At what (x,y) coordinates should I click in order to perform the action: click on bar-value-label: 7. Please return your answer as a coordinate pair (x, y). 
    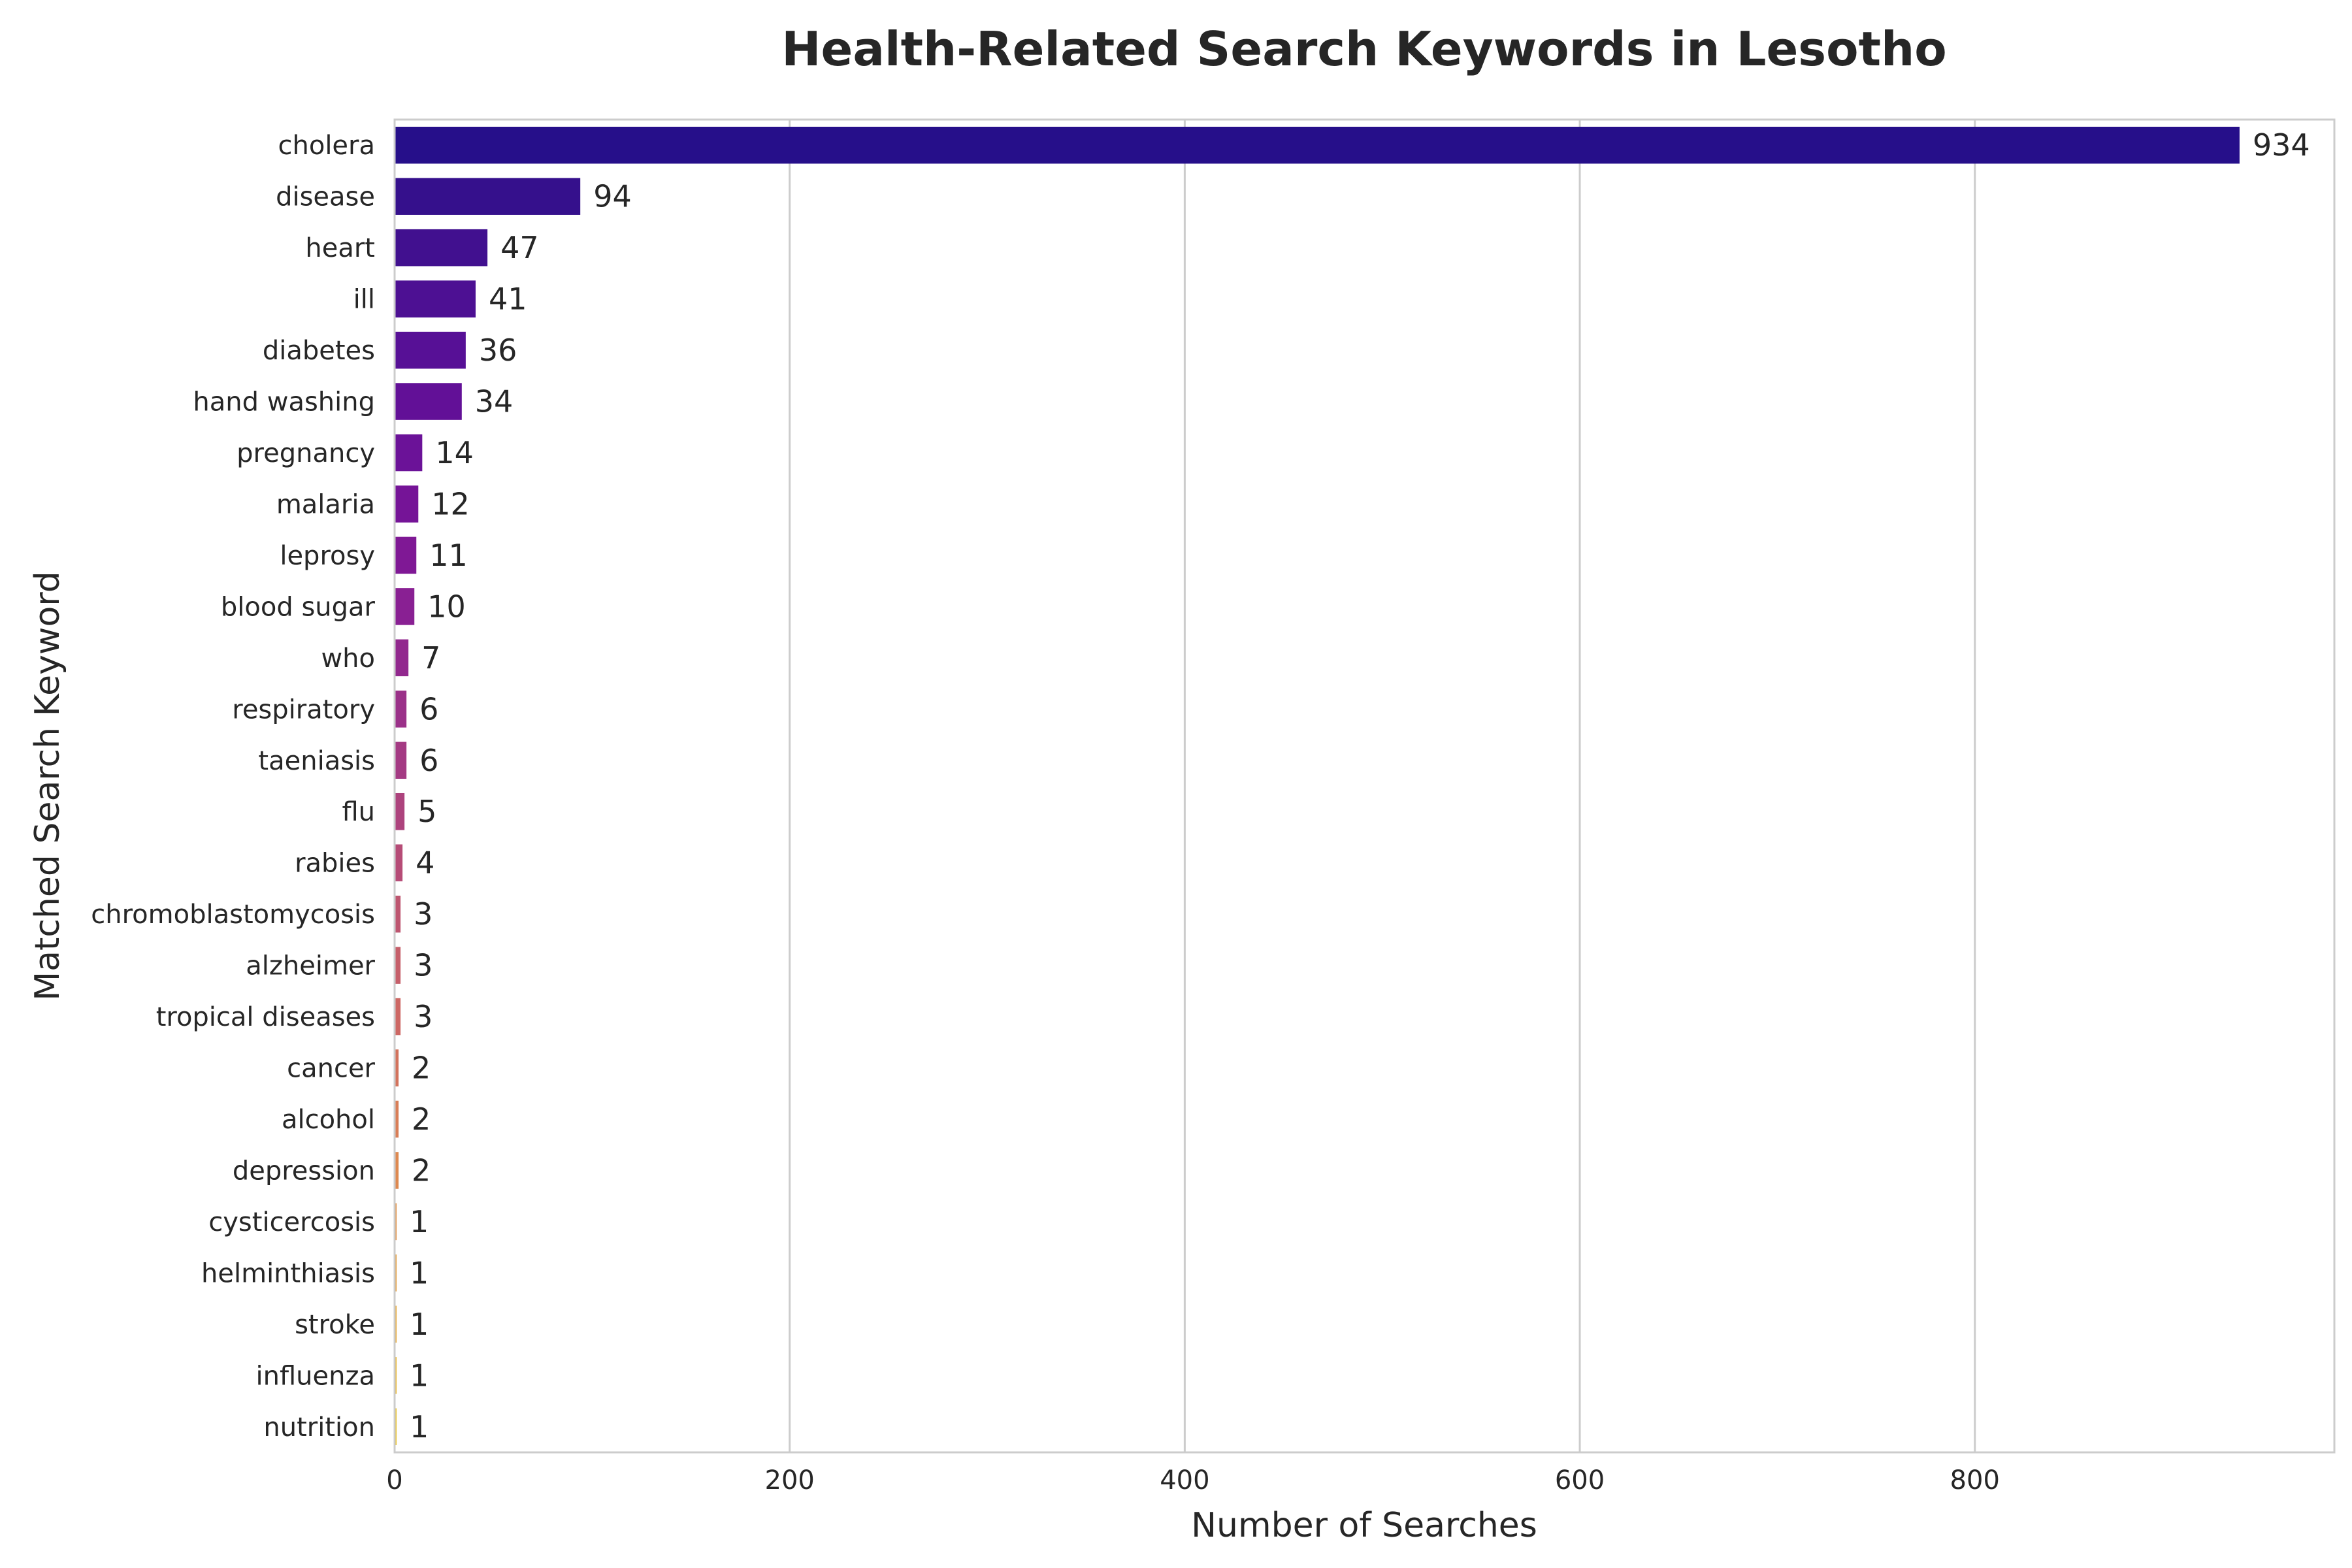
    Looking at the image, I should click on (430, 658).